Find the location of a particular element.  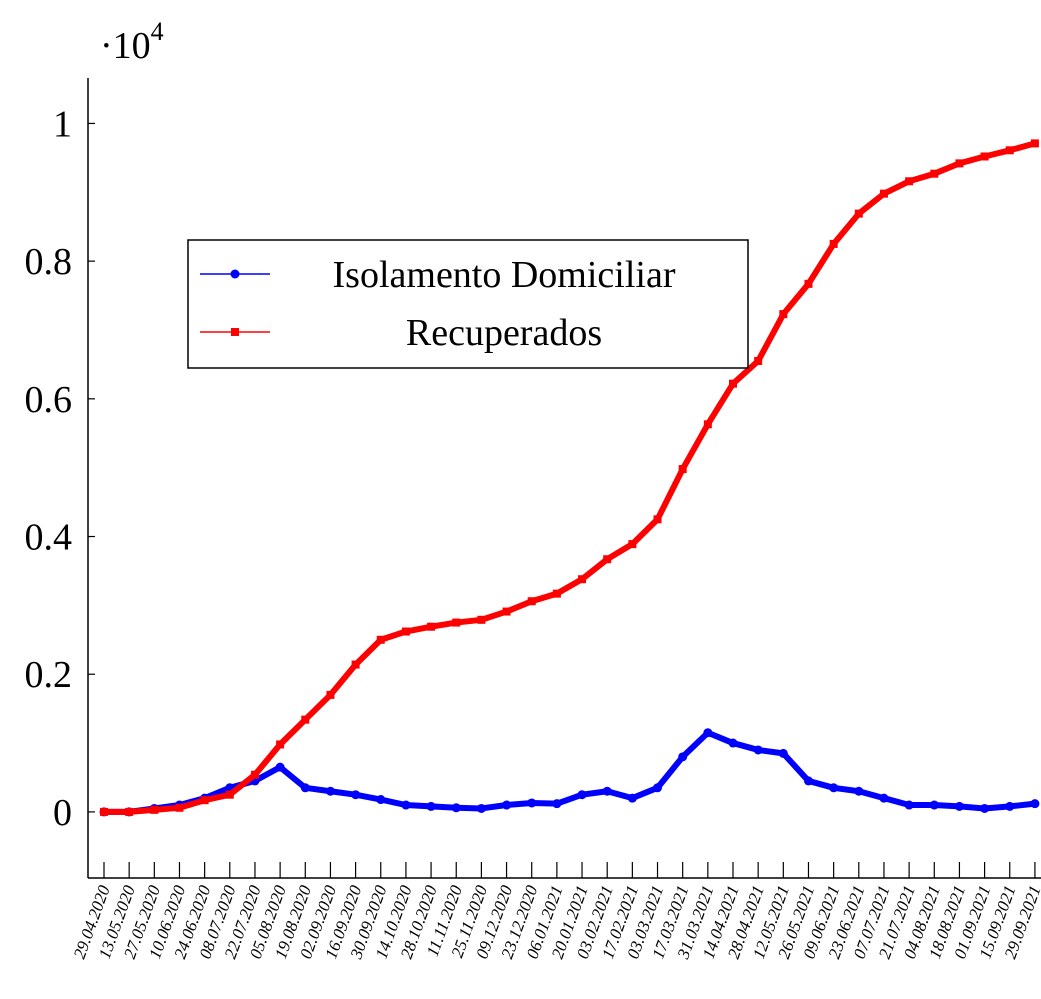

legend-box is located at coordinates (468, 304).